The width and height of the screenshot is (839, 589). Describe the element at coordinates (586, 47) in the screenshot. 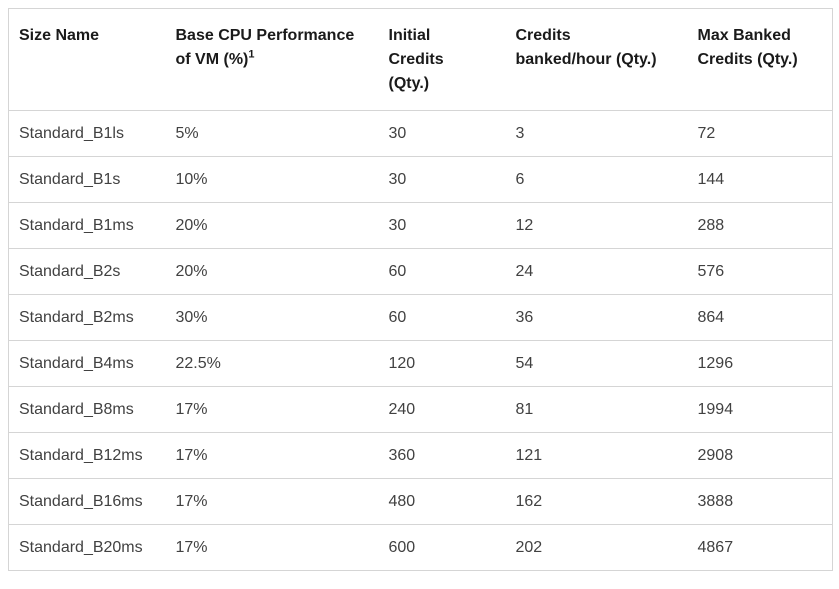

I see `column-header-label: Credits banked/hour (Qty.)` at that location.